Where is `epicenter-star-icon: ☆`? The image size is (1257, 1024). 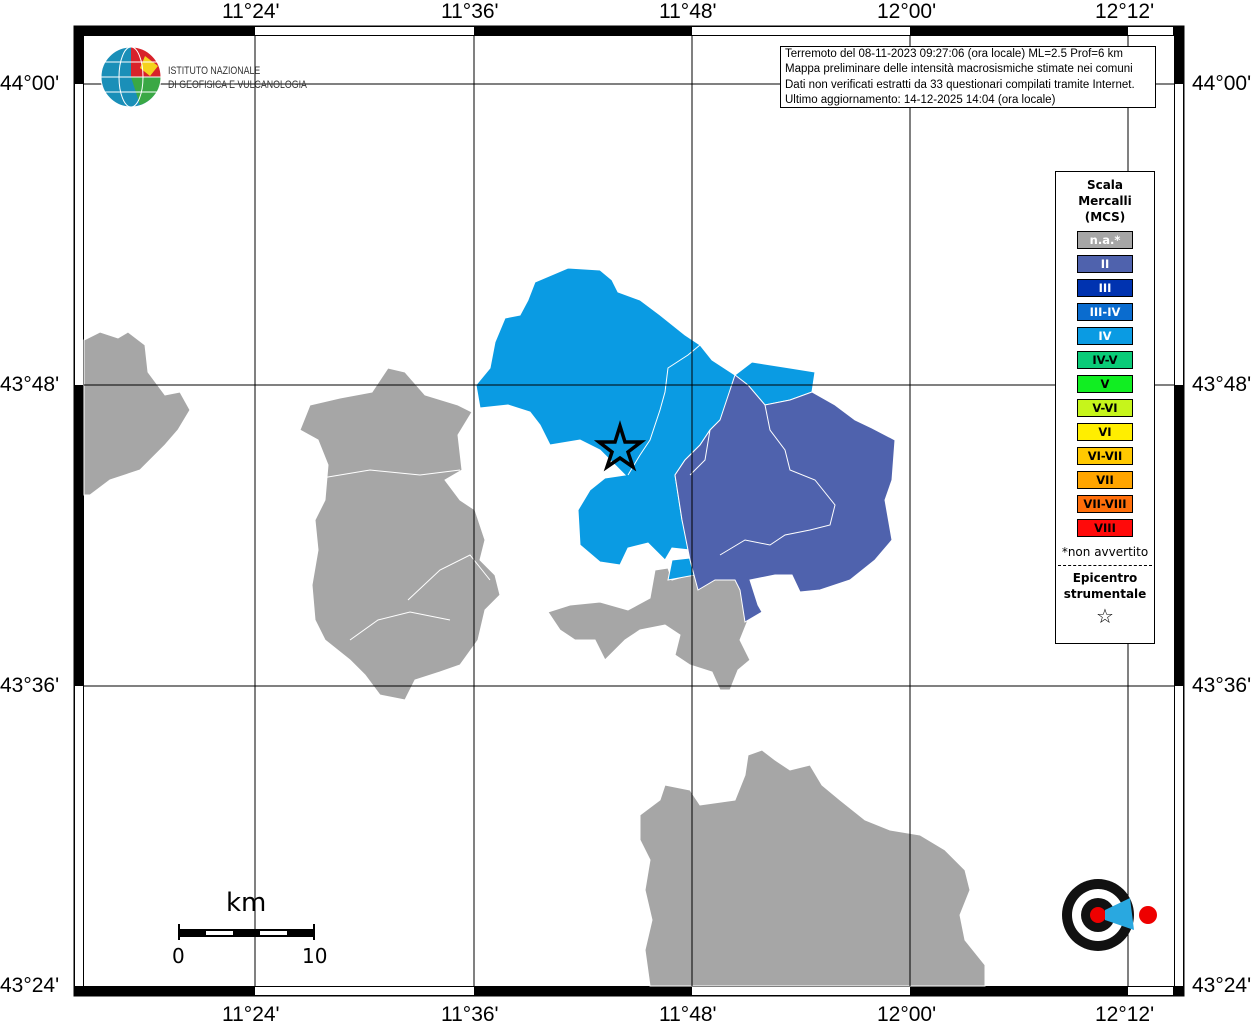 epicenter-star-icon: ☆ is located at coordinates (1105, 616).